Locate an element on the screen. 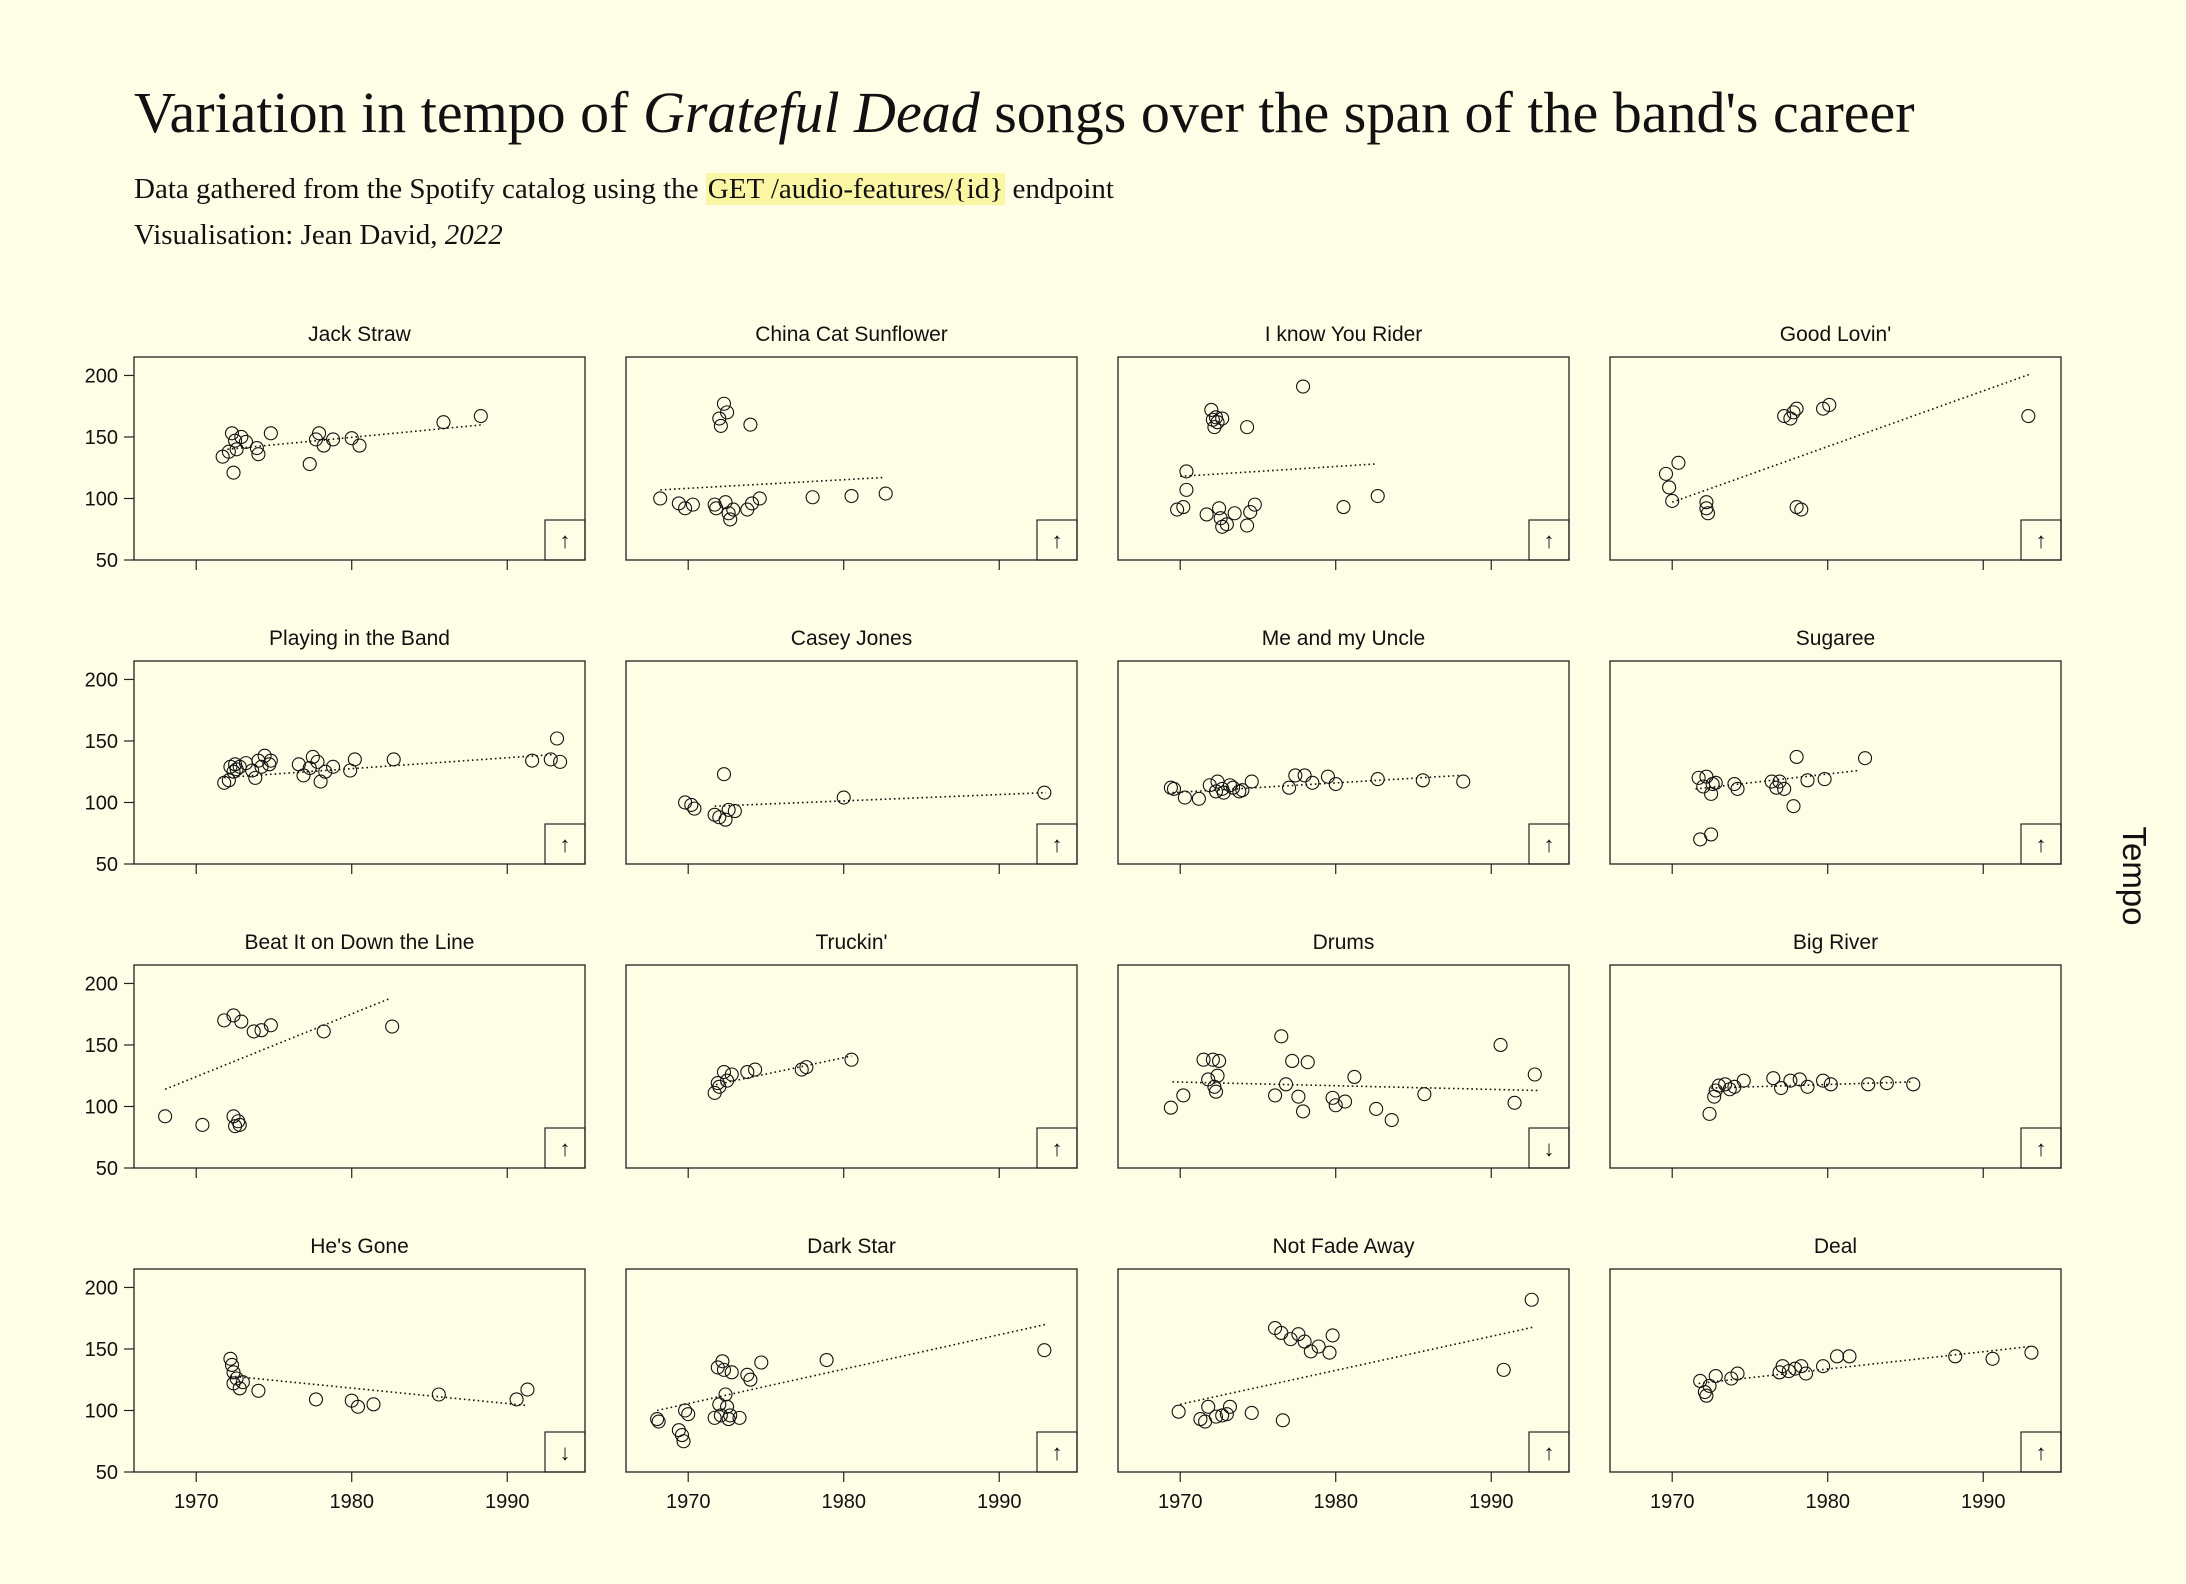  panel: Beat It on Down the Line 50 100 150 200 ↑ is located at coordinates (335, 1055).